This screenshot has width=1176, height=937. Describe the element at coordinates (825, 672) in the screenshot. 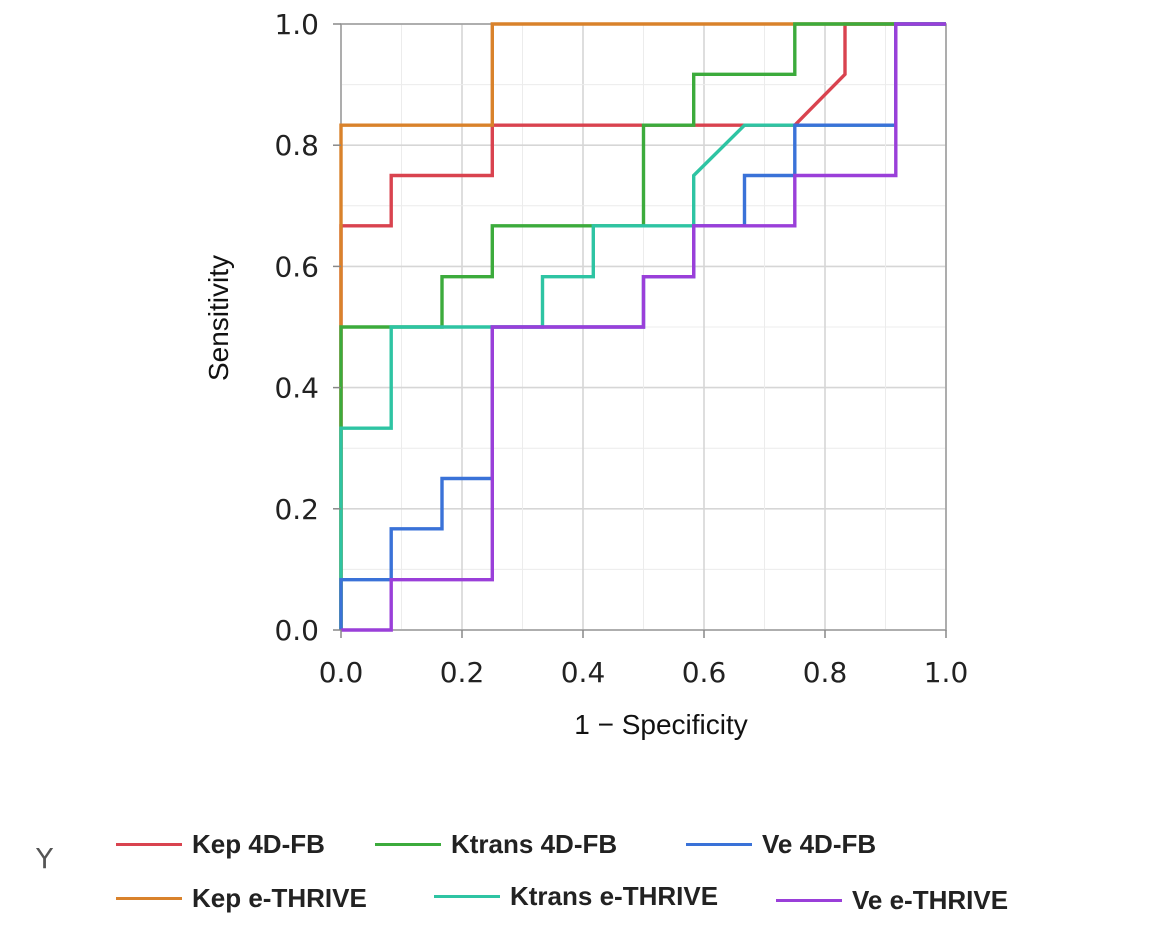

I see `x-tick-label: 0.8` at that location.